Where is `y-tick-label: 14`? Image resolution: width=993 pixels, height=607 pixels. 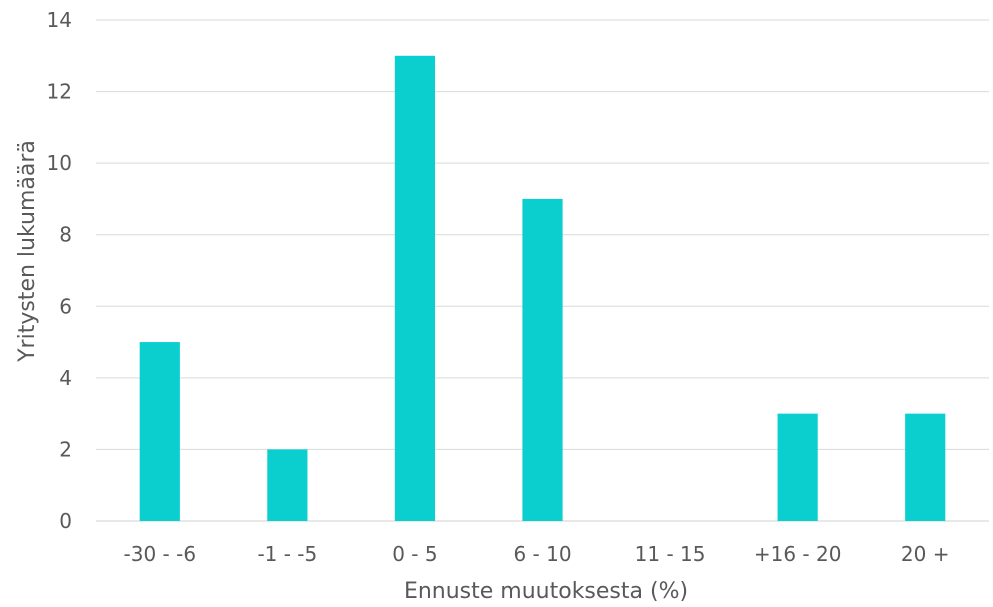 y-tick-label: 14 is located at coordinates (59, 20).